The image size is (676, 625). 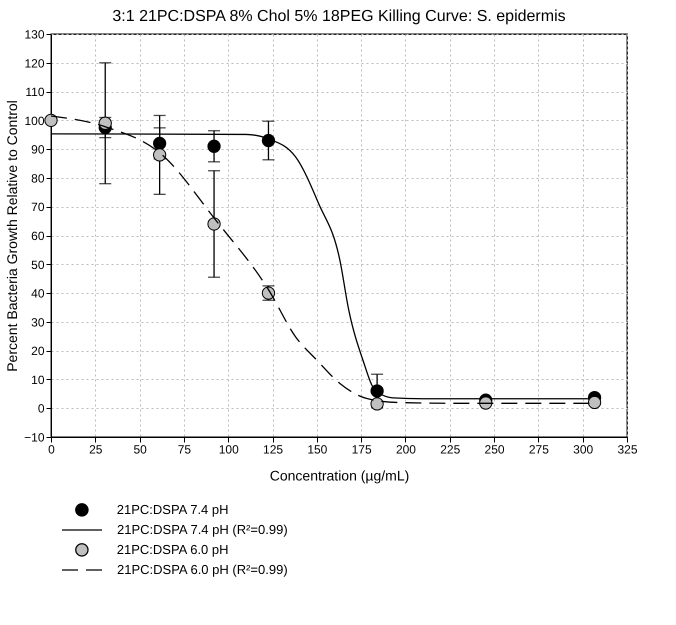 What do you see at coordinates (35, 92) in the screenshot?
I see `y-tick-label: 110` at bounding box center [35, 92].